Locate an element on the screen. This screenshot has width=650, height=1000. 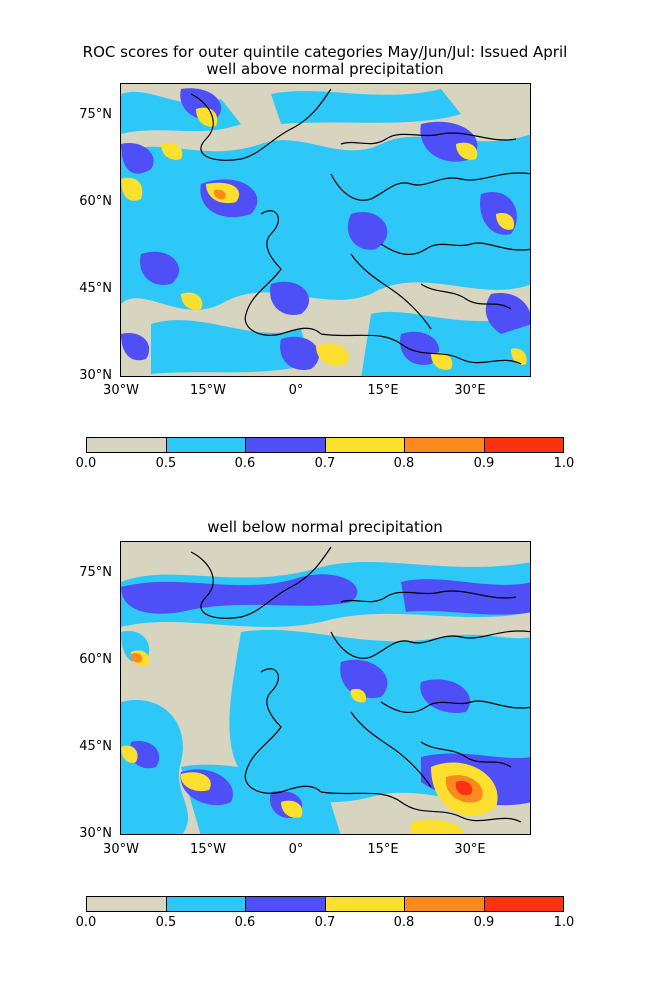
map2-lat-45: 45°N is located at coordinates (95, 746).